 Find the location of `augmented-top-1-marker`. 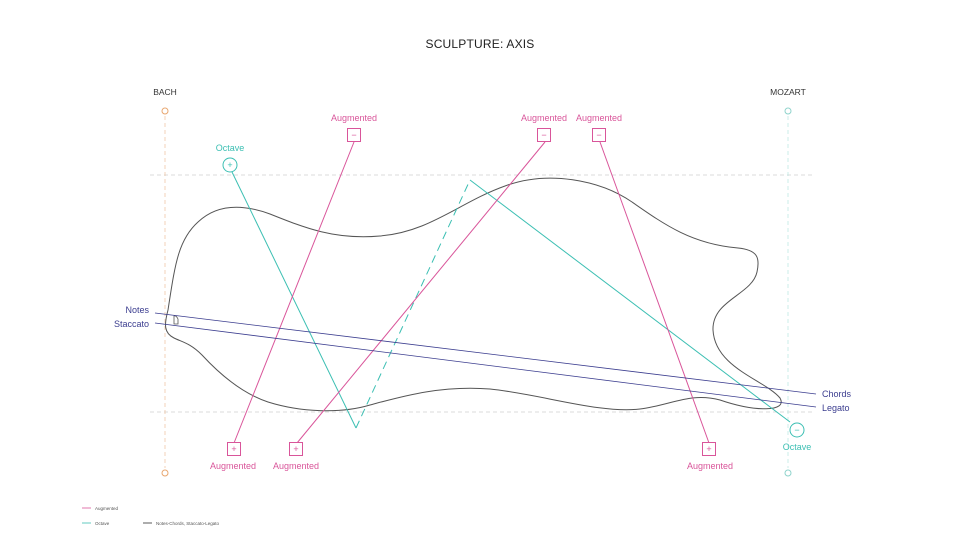

augmented-top-1-marker is located at coordinates (354, 135).